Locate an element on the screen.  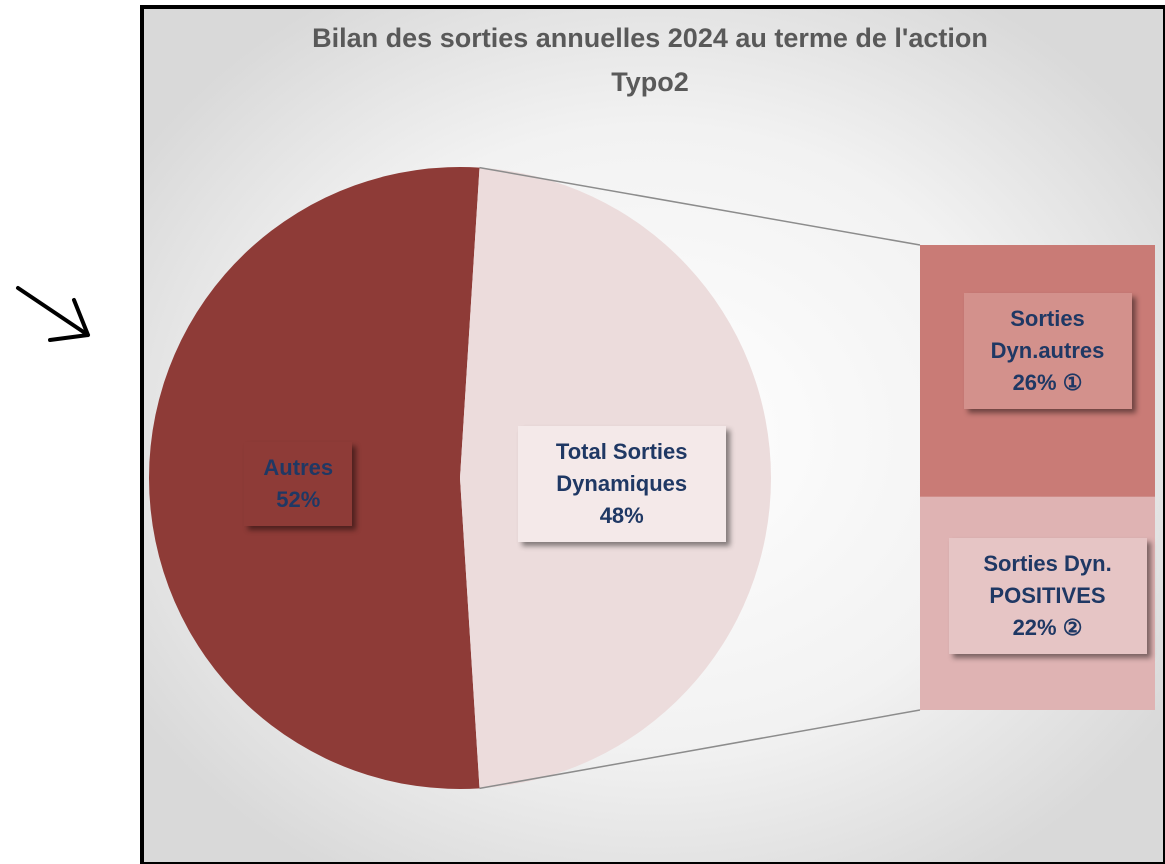
label-value: 22% ② is located at coordinates (1047, 628).